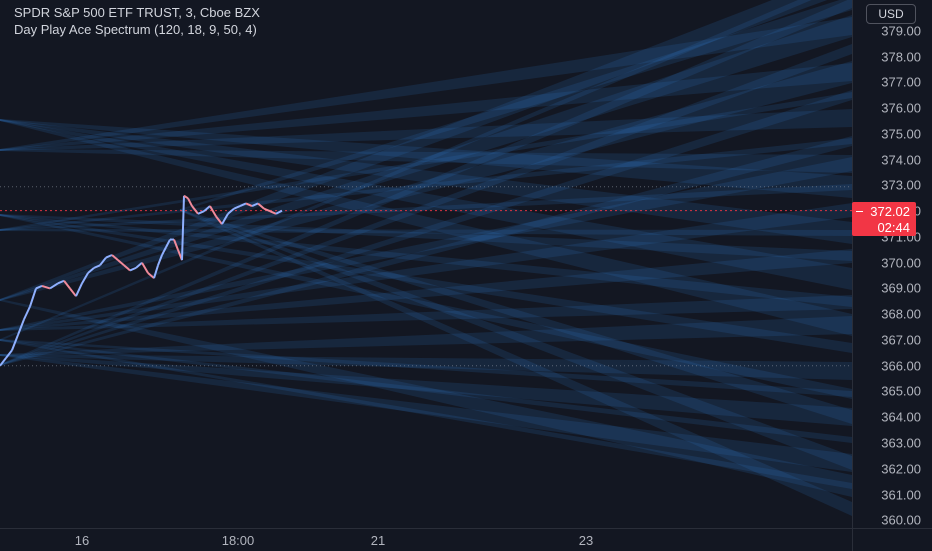 Image resolution: width=932 pixels, height=551 pixels. I want to click on price-tick-label: 362.00, so click(901, 469).